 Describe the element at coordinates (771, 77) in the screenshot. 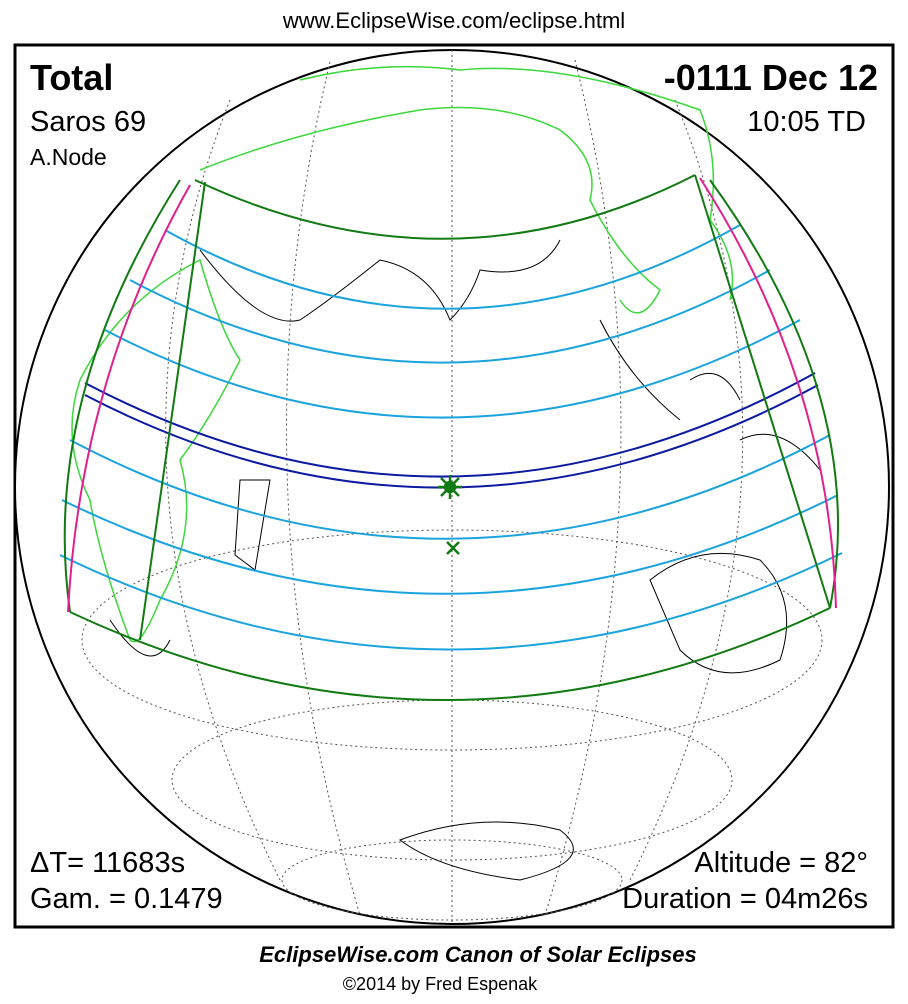

I see `eclipse-date: -0111 Dec 12` at that location.